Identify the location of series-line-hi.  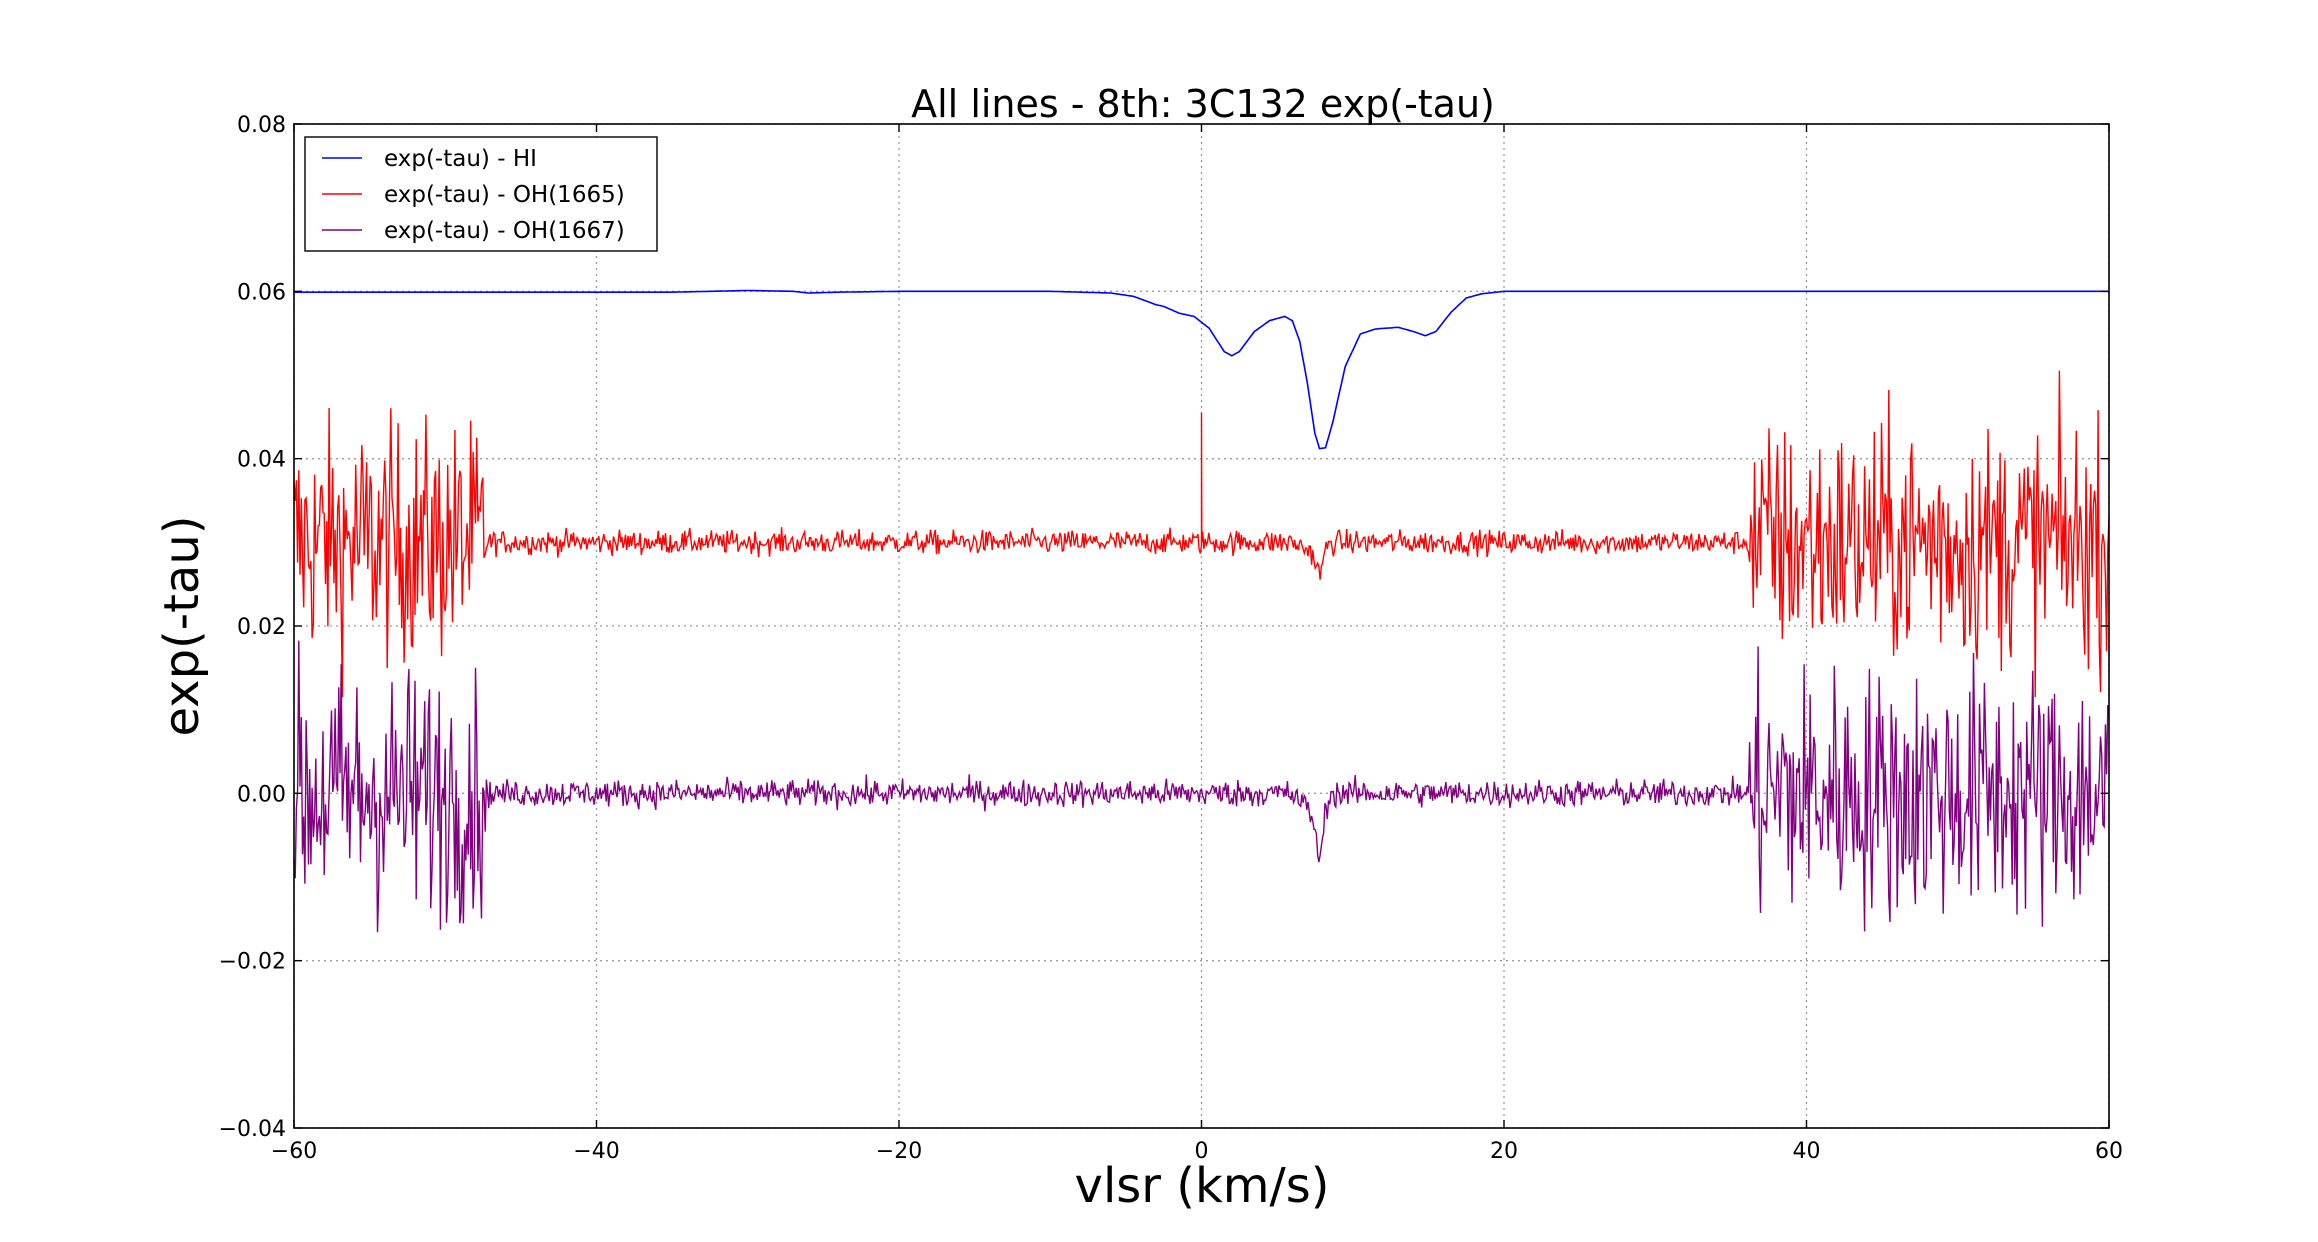
(1201, 369).